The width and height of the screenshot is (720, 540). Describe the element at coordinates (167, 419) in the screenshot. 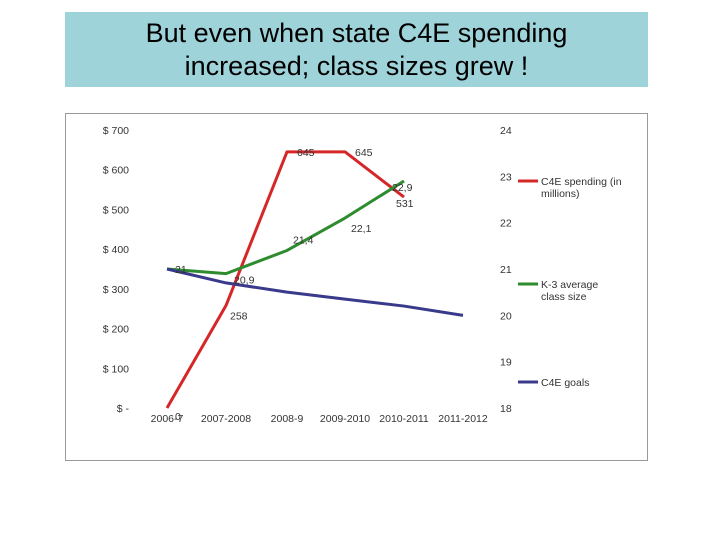

I see `x-axis-tick-label: 2006-7` at that location.